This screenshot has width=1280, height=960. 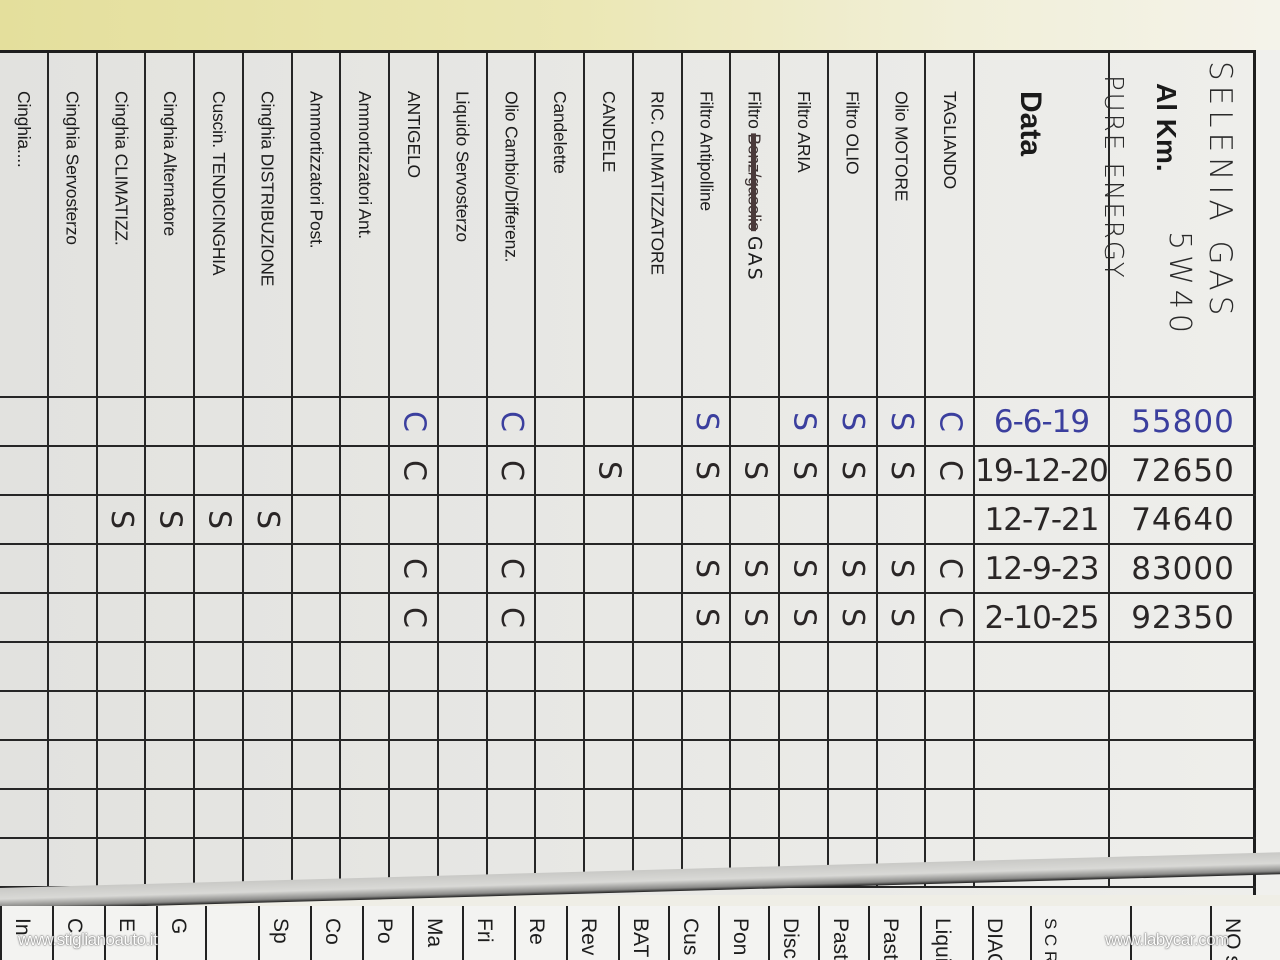 I want to click on next-page-label: Ma, so click(x=434, y=933).